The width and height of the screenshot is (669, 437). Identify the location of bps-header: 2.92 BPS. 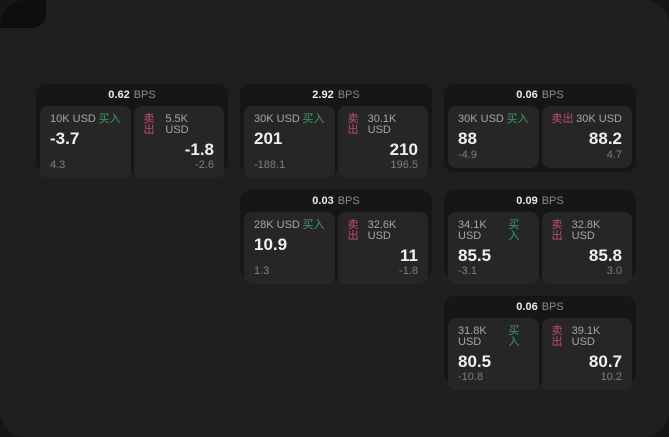
(336, 95).